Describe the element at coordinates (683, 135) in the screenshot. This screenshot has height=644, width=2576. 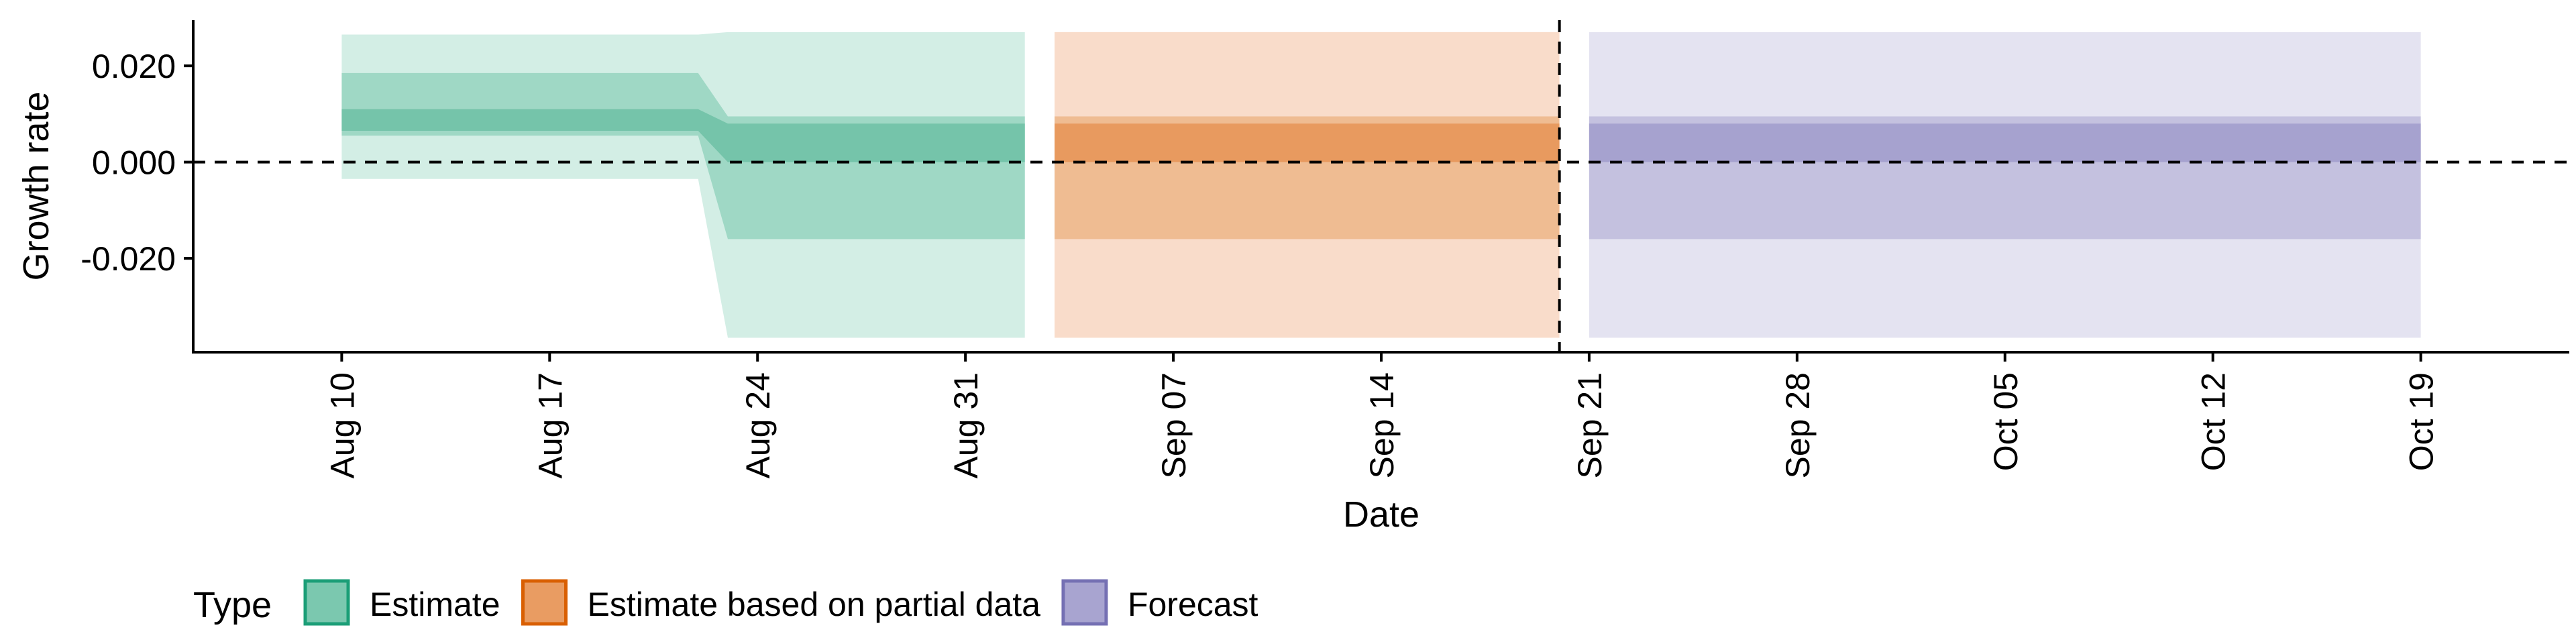
I see `estimate-band-inner` at that location.